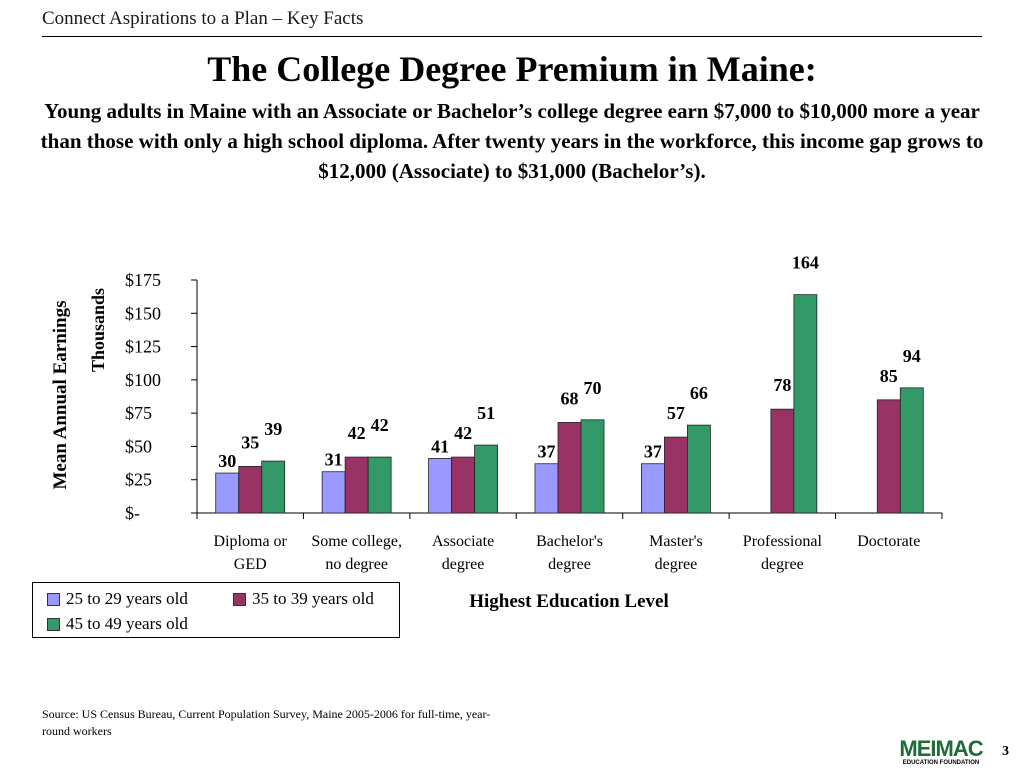 The height and width of the screenshot is (768, 1024). Describe the element at coordinates (251, 553) in the screenshot. I see `x-tick-label: Diploma or GED` at that location.